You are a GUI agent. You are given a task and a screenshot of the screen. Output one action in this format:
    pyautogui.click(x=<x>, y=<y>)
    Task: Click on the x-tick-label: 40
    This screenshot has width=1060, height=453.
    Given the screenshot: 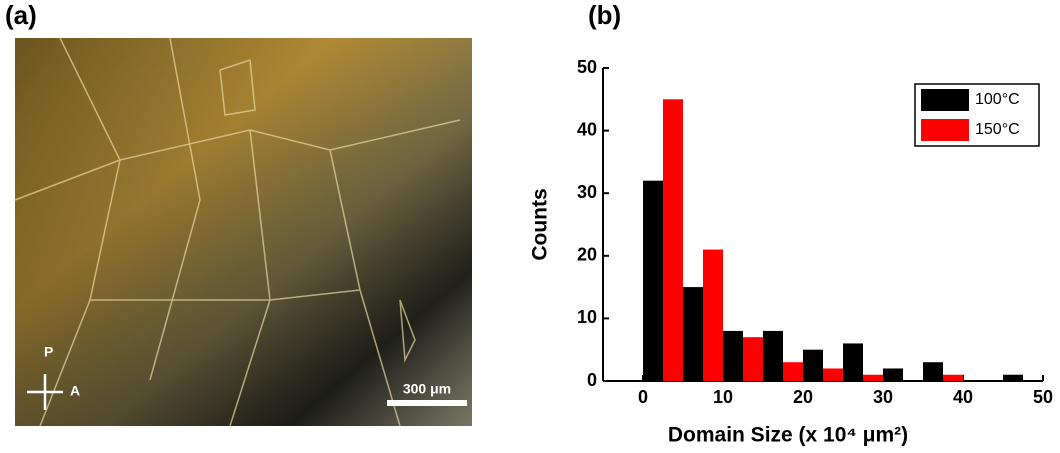 What is the action you would take?
    pyautogui.click(x=963, y=397)
    